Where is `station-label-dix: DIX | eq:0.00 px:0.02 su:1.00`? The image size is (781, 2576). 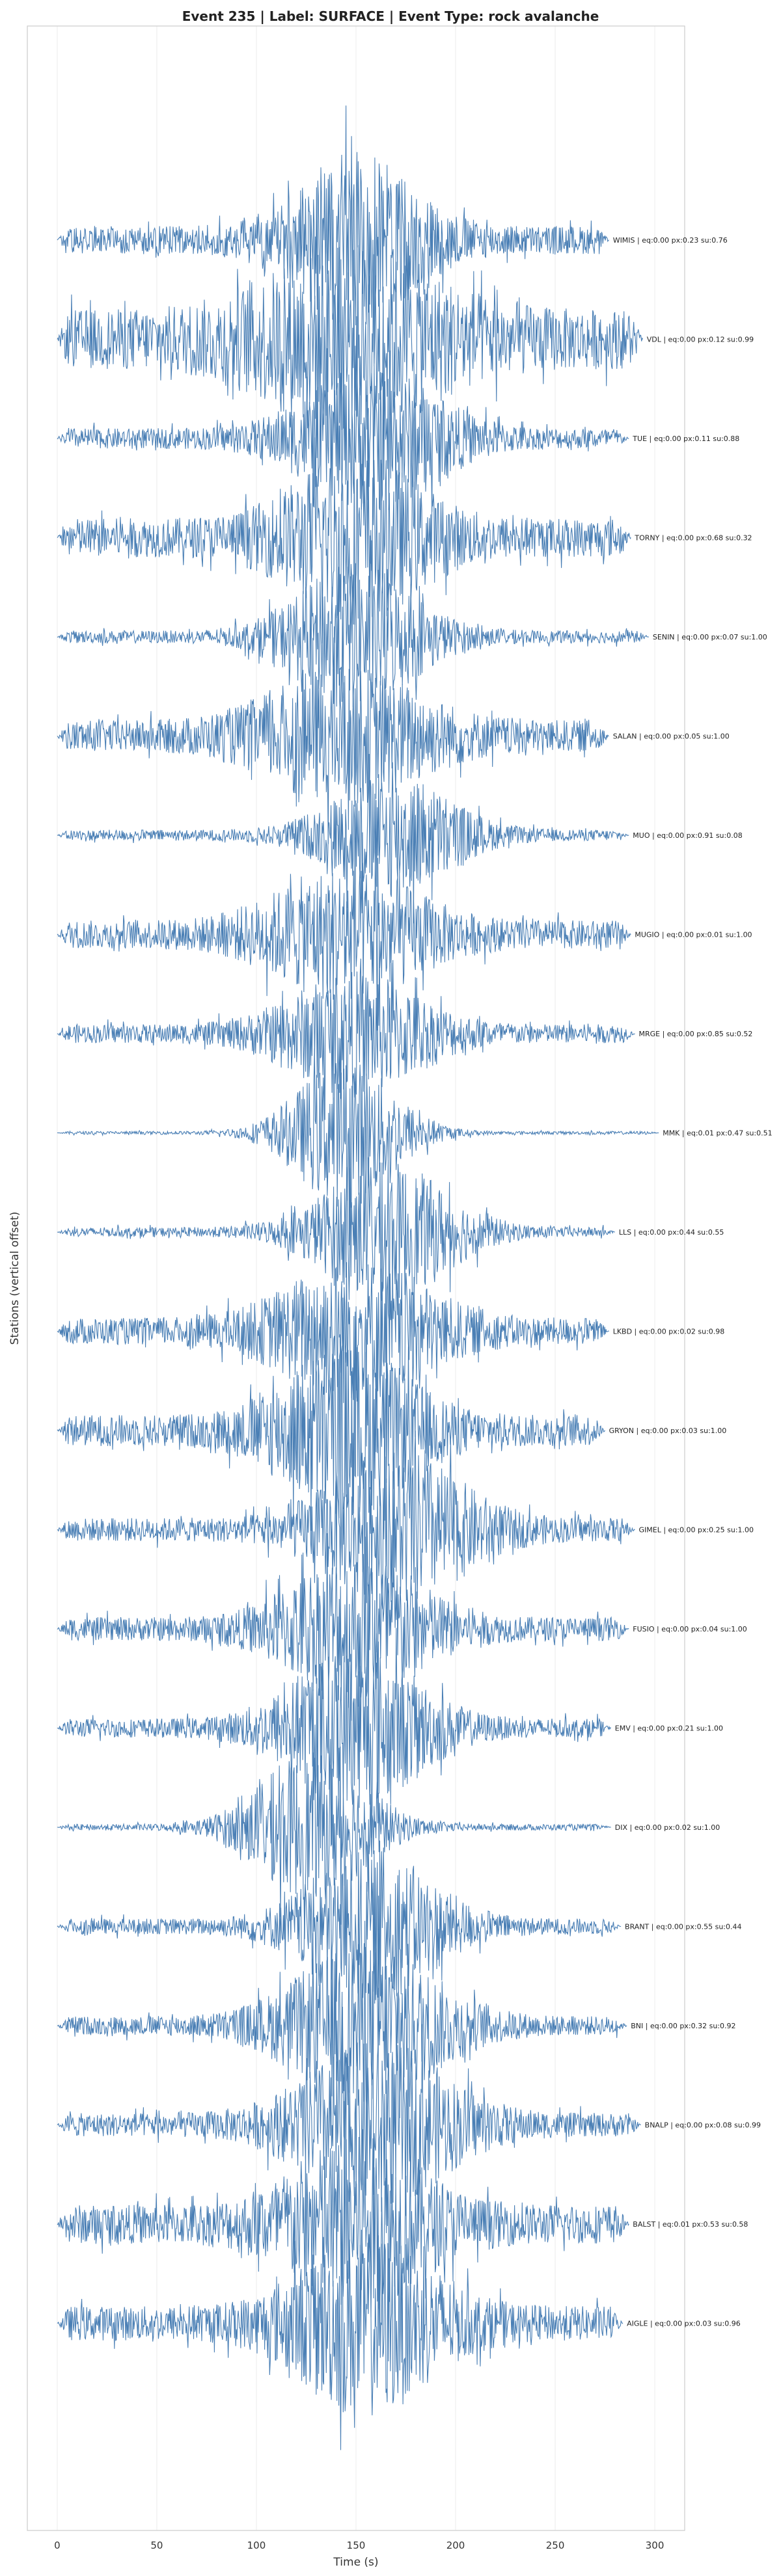 station-label-dix: DIX | eq:0.00 px:0.02 su:1.00 is located at coordinates (667, 1827).